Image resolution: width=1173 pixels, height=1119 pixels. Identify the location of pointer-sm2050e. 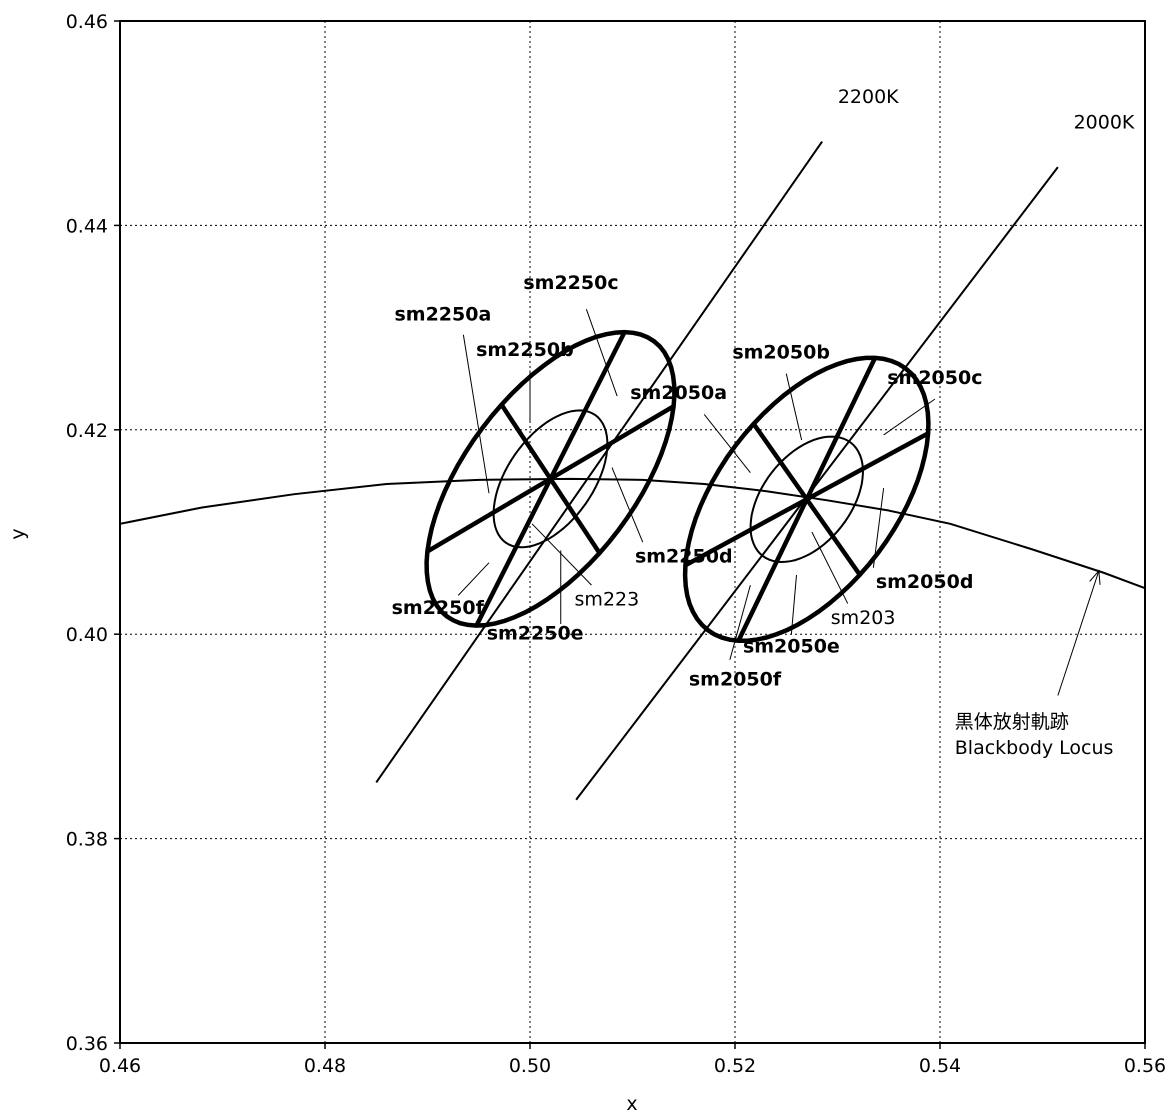
(793, 604).